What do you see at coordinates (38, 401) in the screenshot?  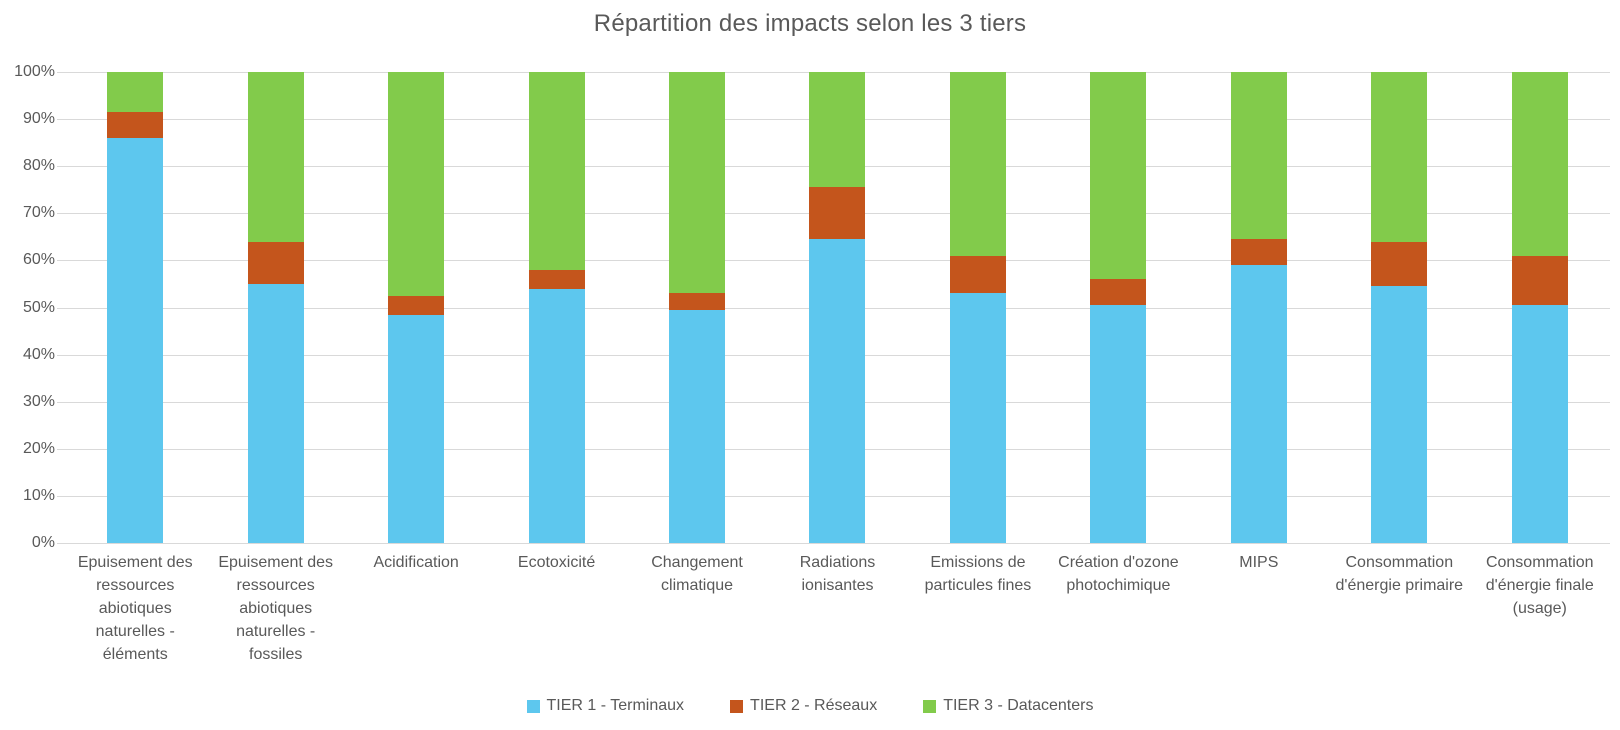 I see `y-axis-tick-label: 30%` at bounding box center [38, 401].